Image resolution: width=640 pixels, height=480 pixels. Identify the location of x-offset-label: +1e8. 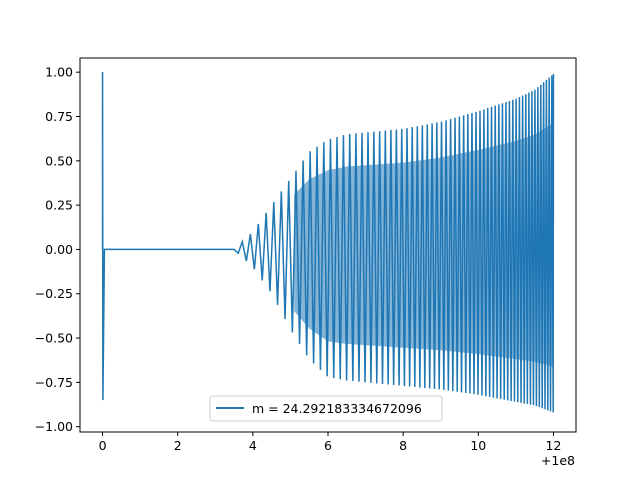
(558, 460).